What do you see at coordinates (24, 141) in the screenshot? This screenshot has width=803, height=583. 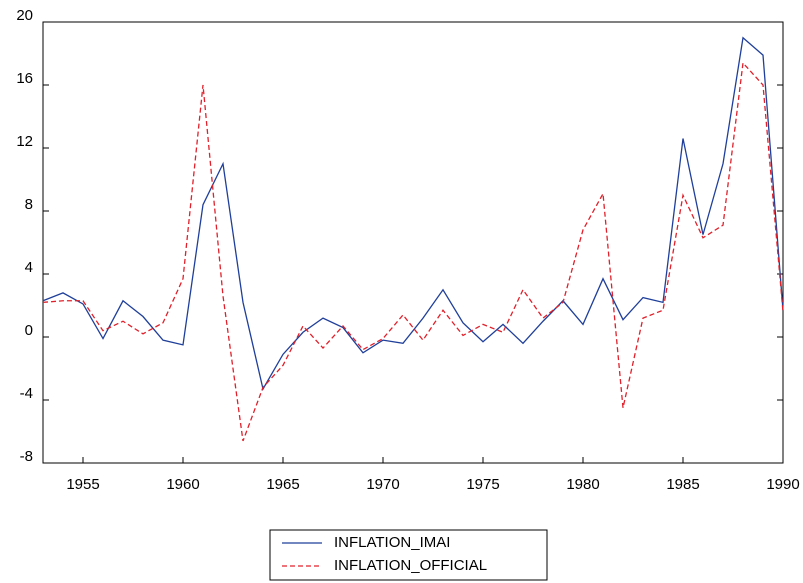 I see `y-tick-label: 12` at bounding box center [24, 141].